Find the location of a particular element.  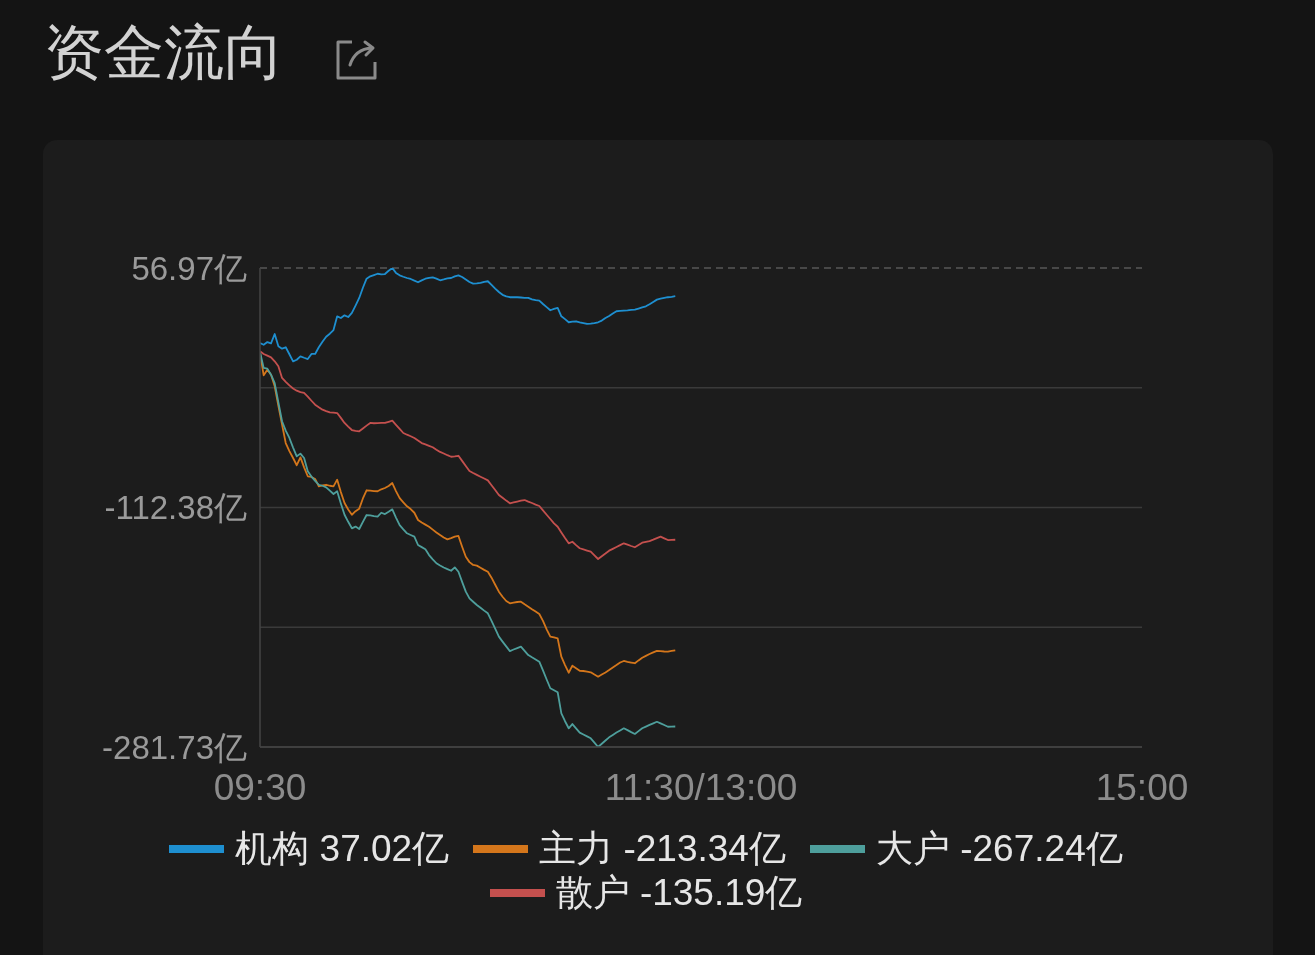

legend-label: 大户 -267.24亿 is located at coordinates (999, 849).